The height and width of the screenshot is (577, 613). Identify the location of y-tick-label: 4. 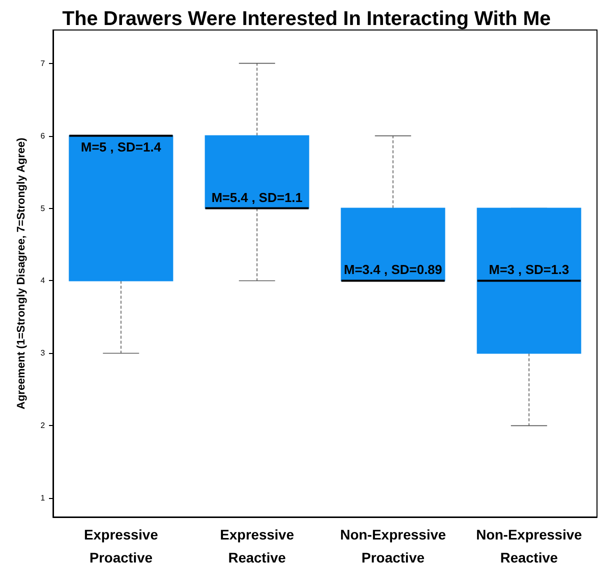
(43, 281).